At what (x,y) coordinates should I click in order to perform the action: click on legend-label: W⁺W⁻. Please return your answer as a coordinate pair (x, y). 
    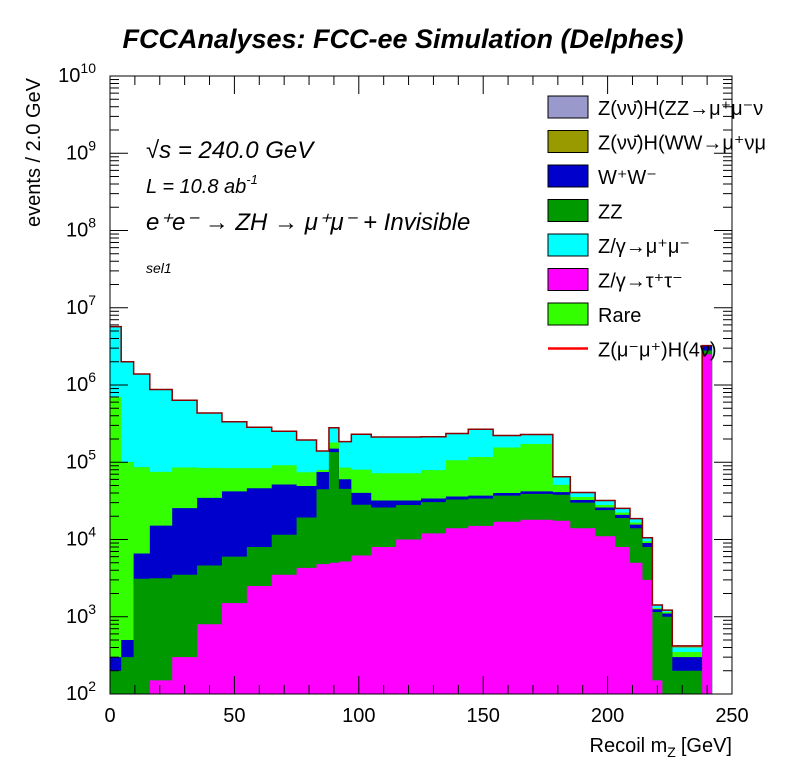
    Looking at the image, I should click on (627, 178).